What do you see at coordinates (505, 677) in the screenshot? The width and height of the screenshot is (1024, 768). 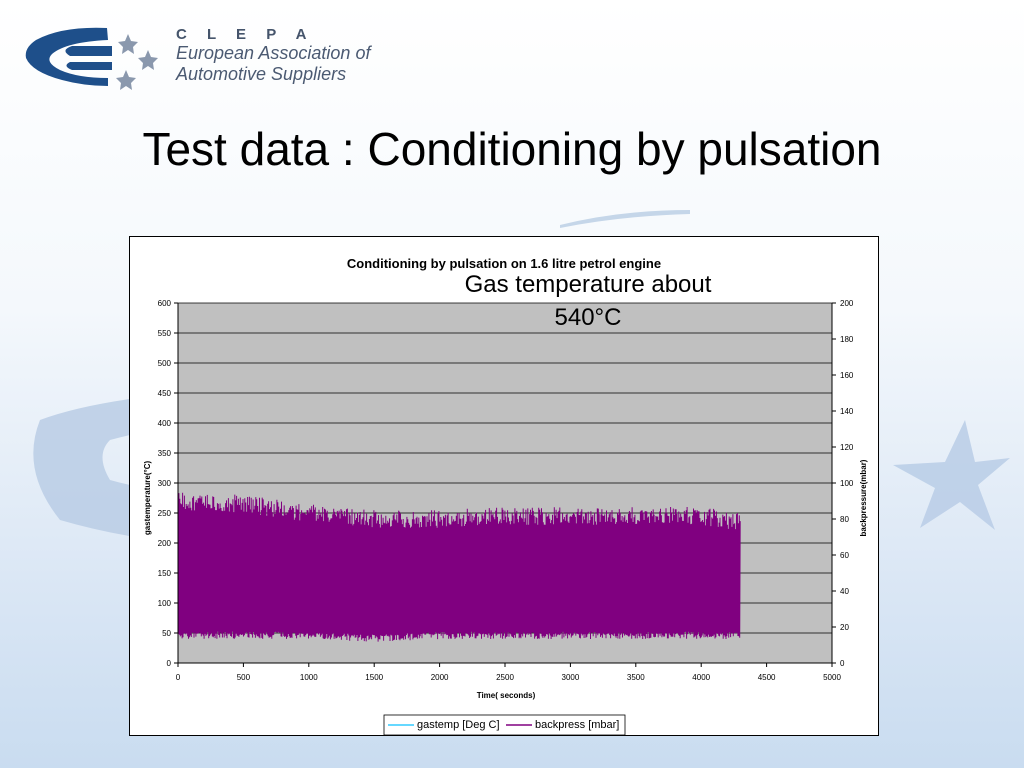 I see `x-tick-label: 2500` at bounding box center [505, 677].